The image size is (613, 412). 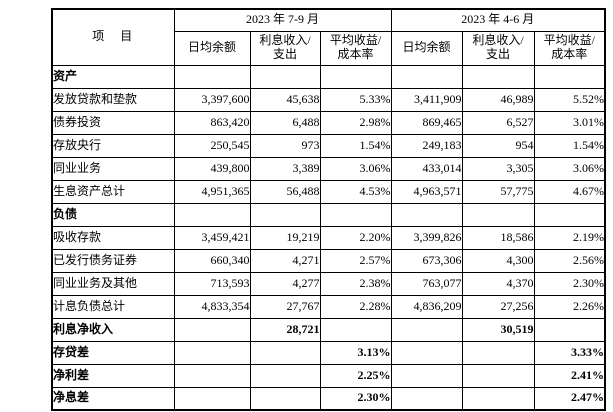 What do you see at coordinates (212, 99) in the screenshot?
I see `table-cell: 3,397,600` at bounding box center [212, 99].